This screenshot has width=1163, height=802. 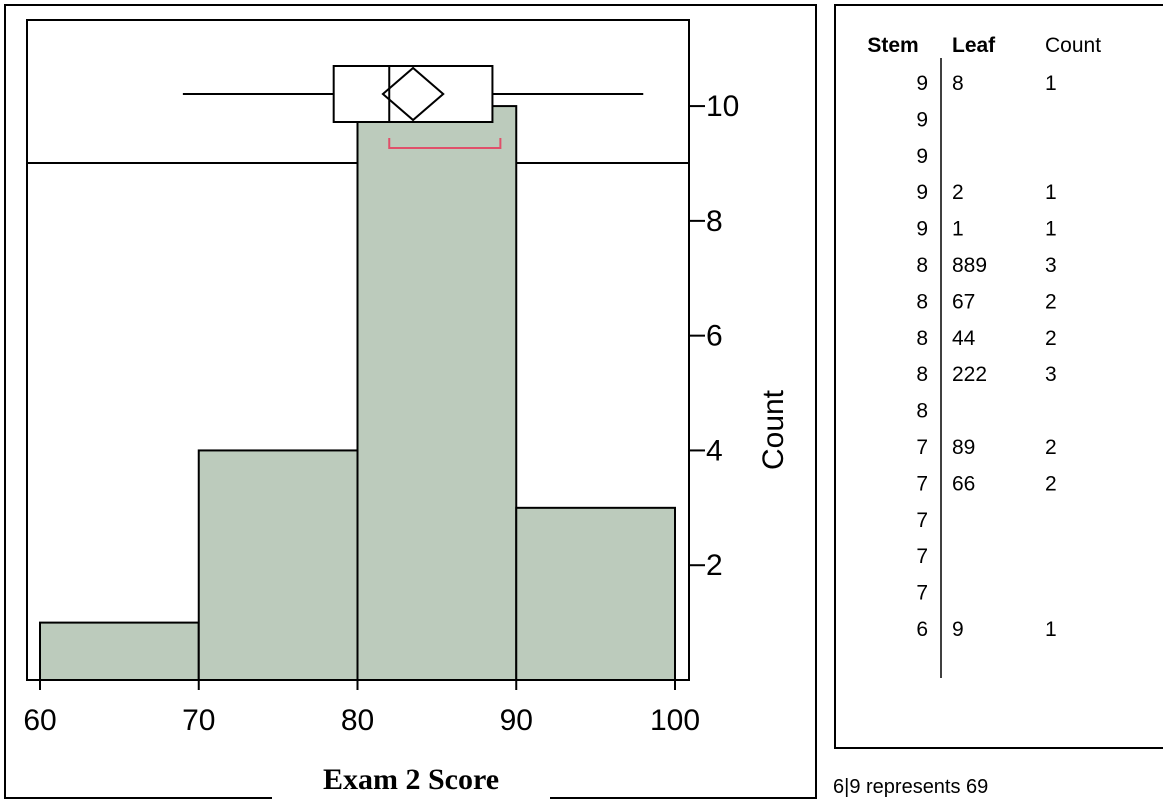 I want to click on stem-leaf-row: 8 889 3, so click(x=986, y=265).